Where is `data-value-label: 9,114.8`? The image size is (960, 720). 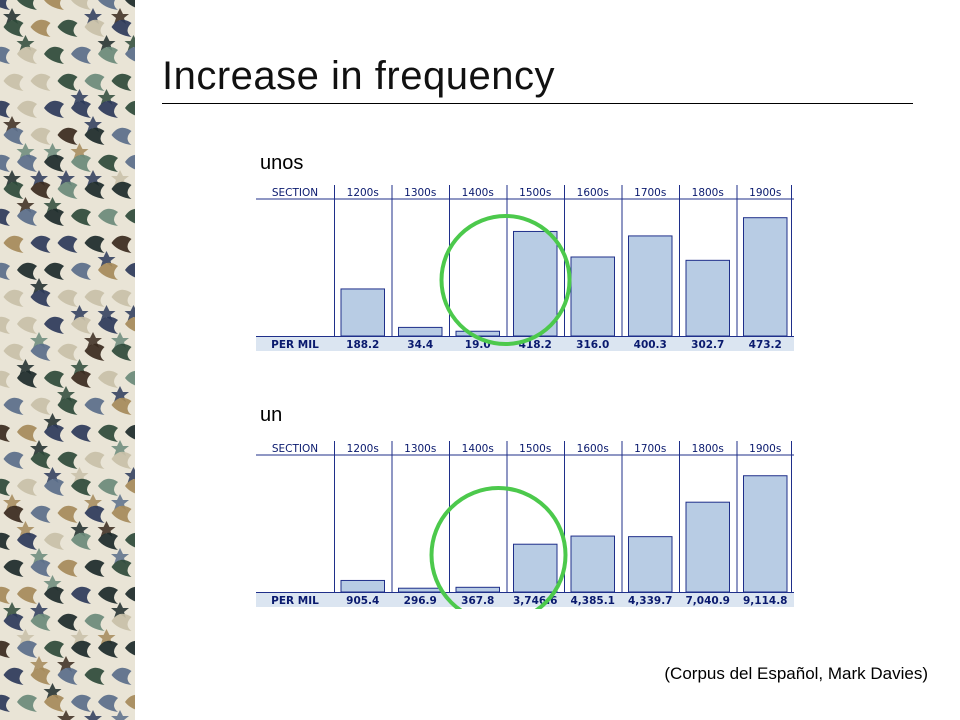 data-value-label: 9,114.8 is located at coordinates (765, 601).